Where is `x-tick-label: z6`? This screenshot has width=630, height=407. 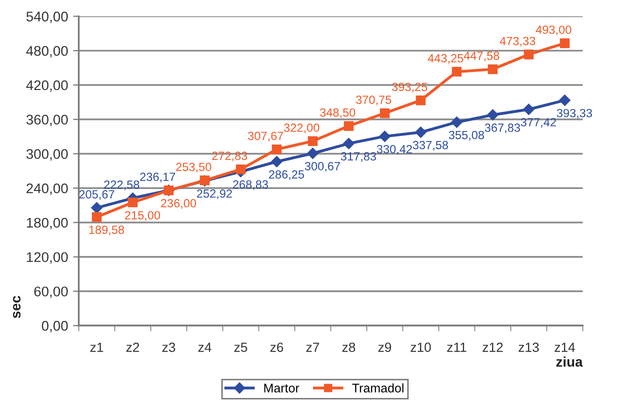 x-tick-label: z6 is located at coordinates (277, 347).